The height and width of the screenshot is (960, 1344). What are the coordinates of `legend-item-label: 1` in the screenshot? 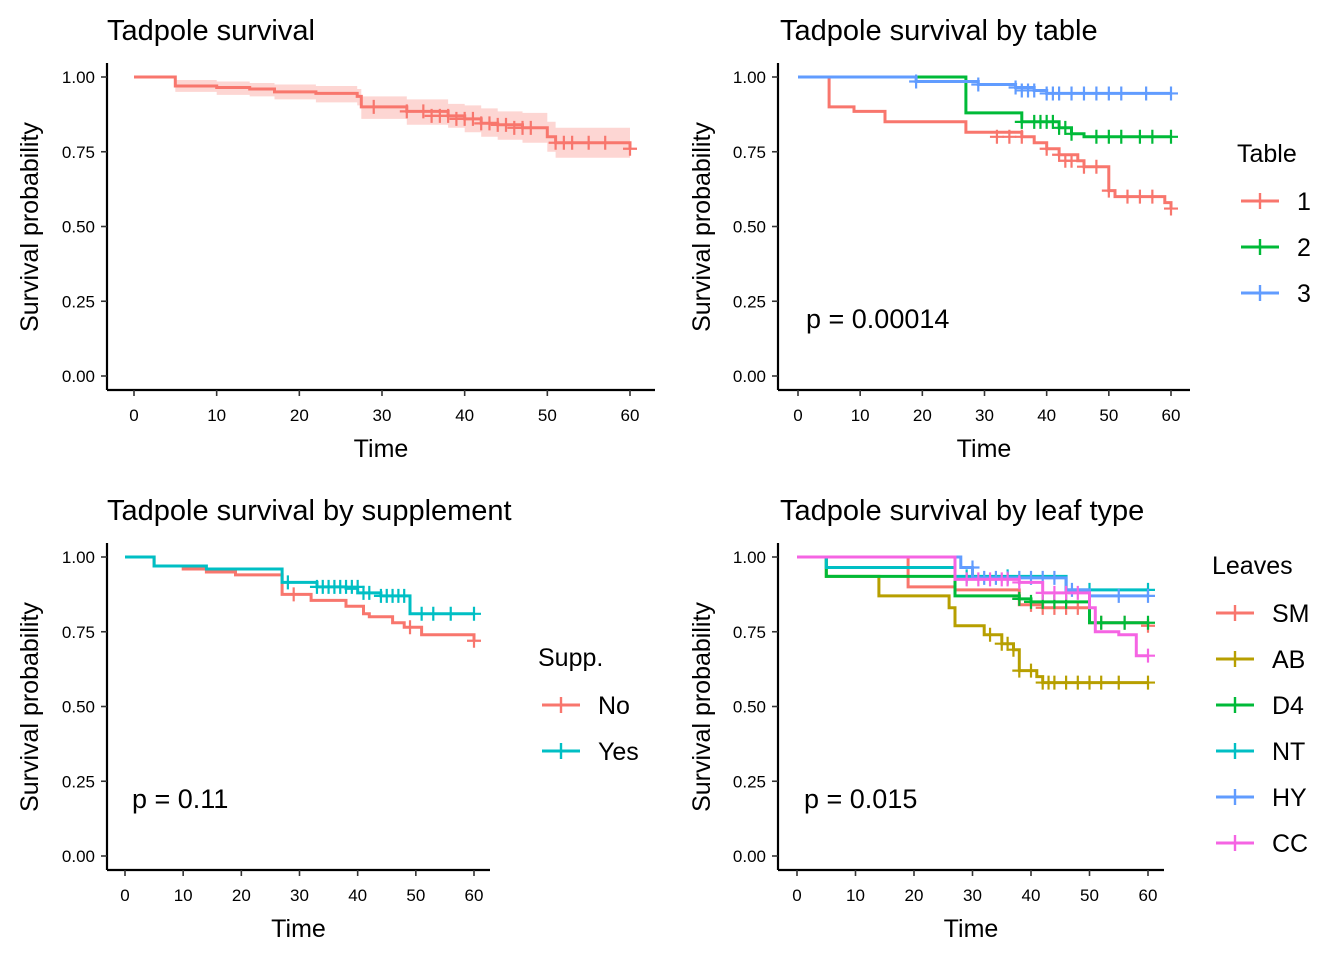 It's located at (1304, 202).